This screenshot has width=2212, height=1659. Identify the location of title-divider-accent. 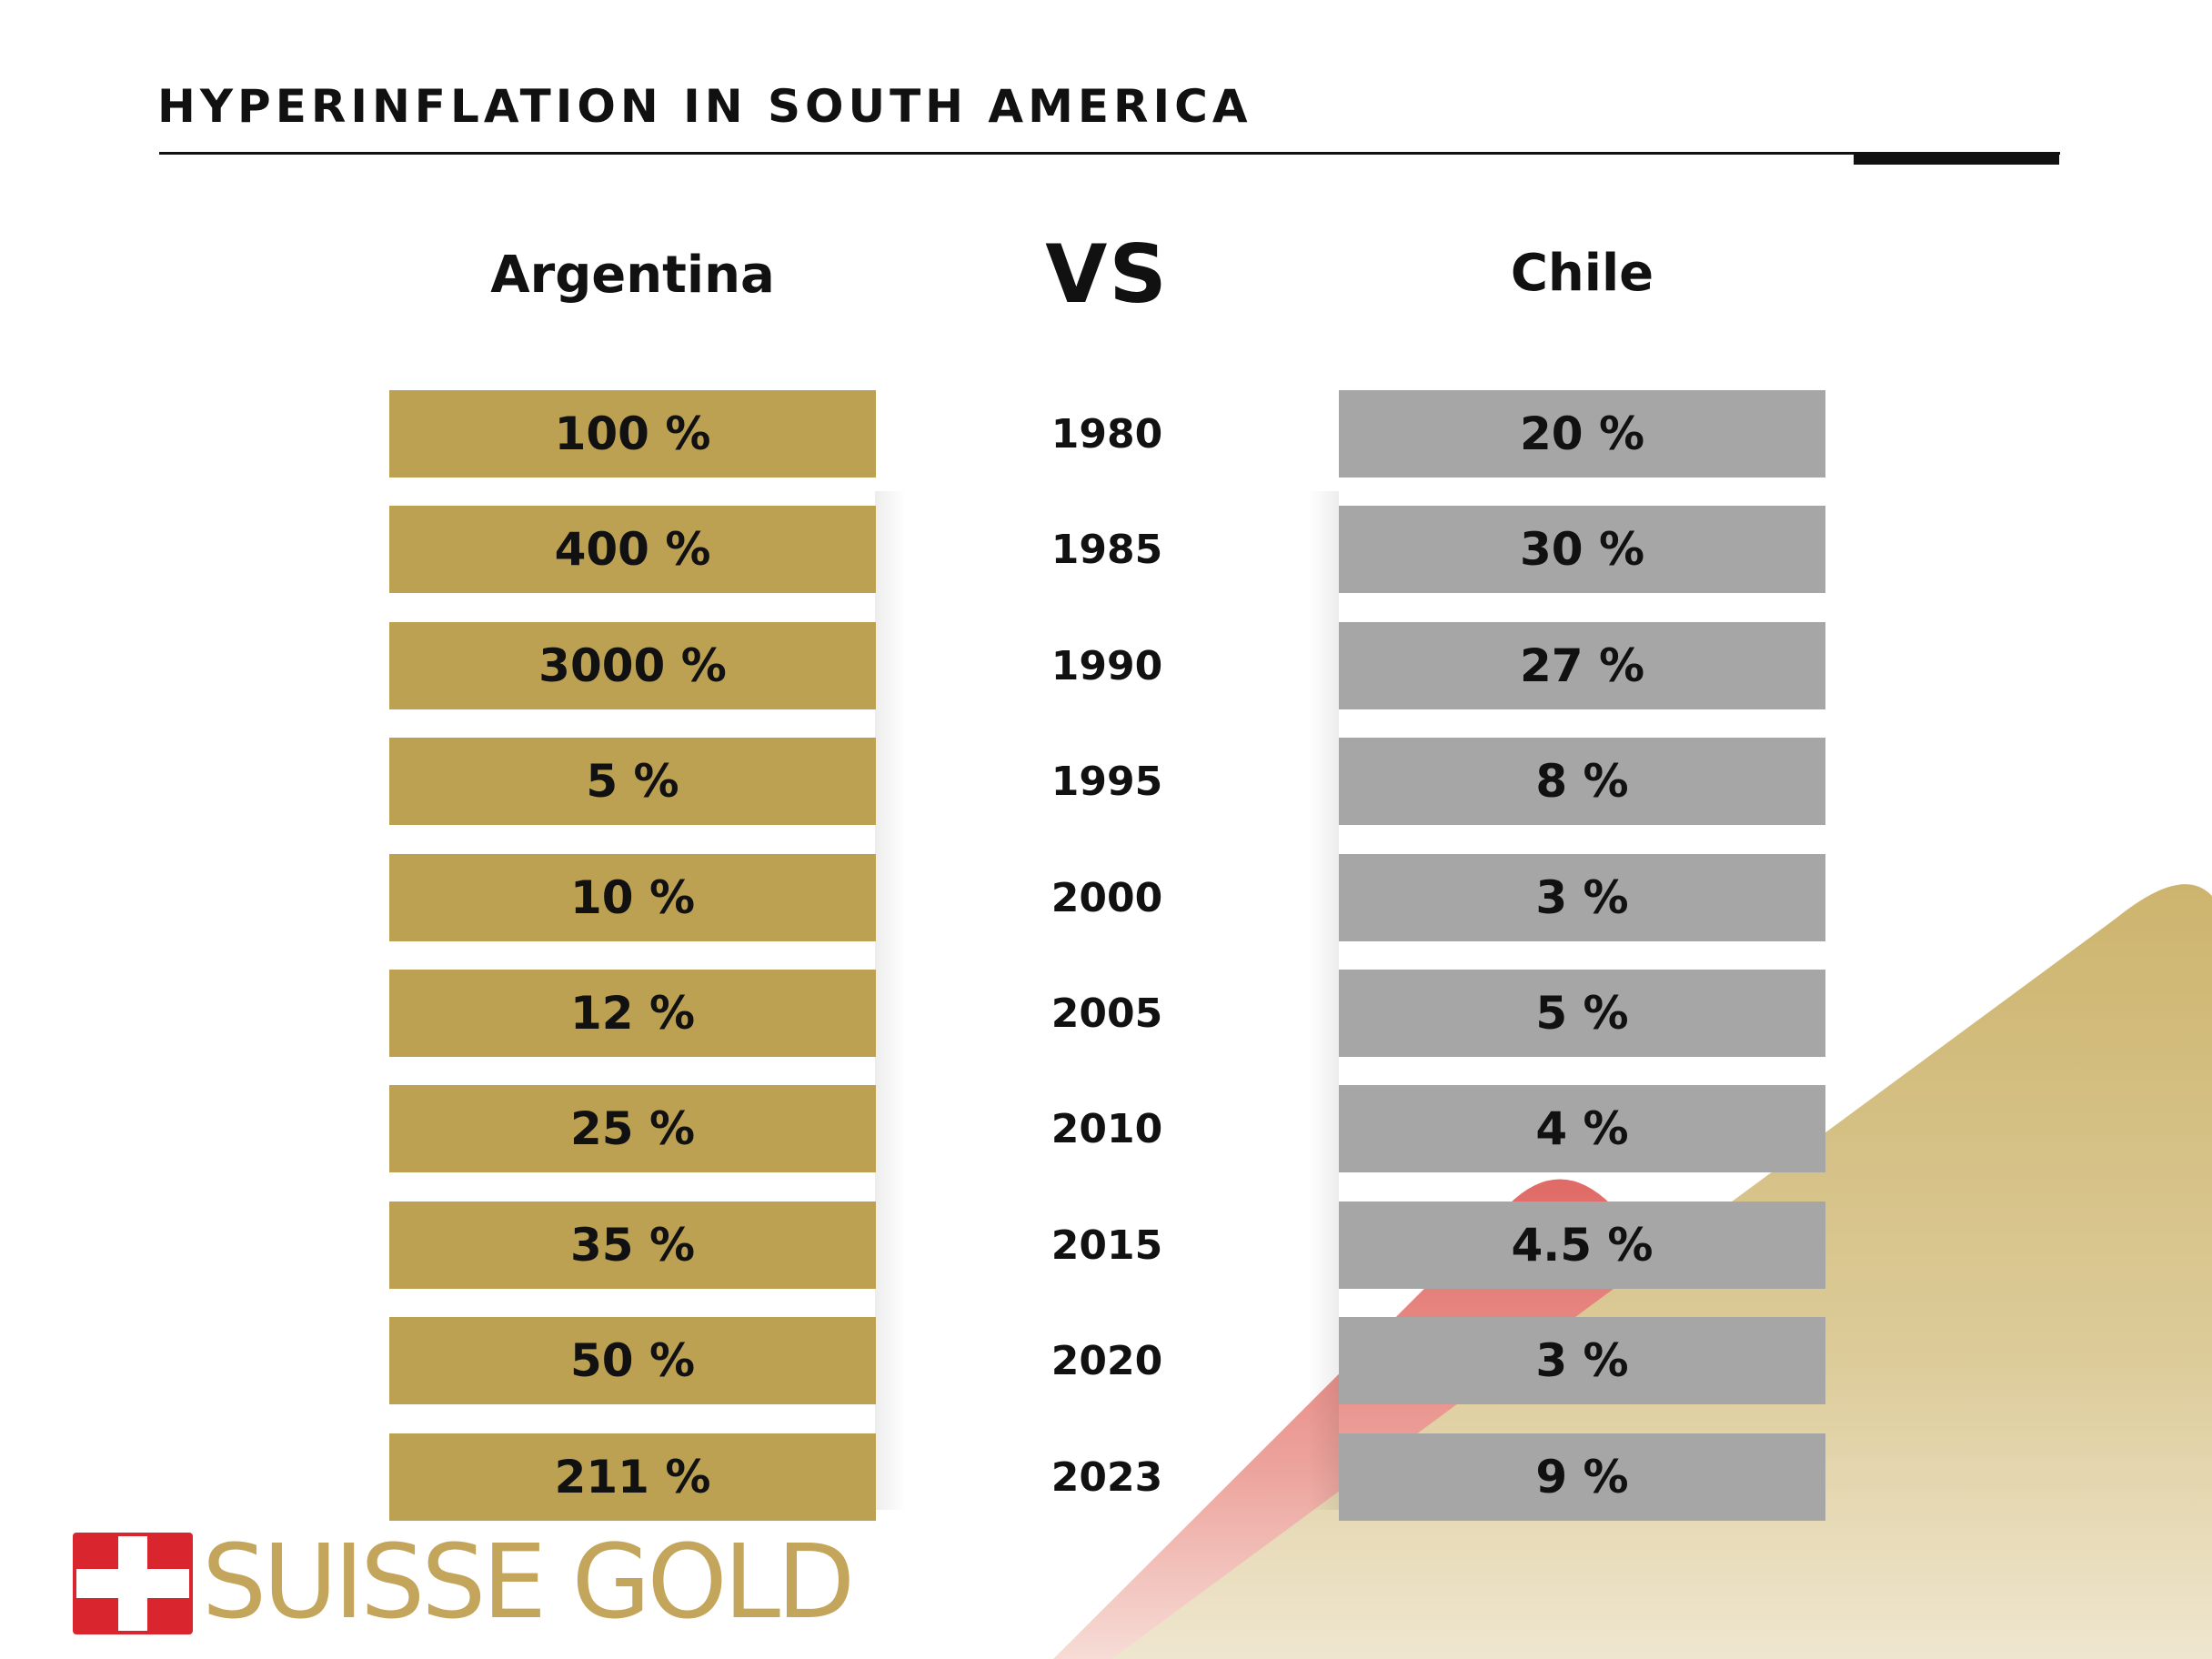
(1957, 160).